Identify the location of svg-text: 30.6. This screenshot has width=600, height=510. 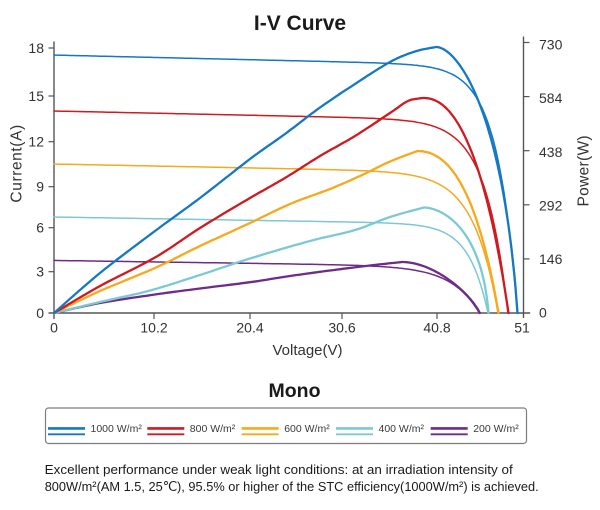
(341, 328).